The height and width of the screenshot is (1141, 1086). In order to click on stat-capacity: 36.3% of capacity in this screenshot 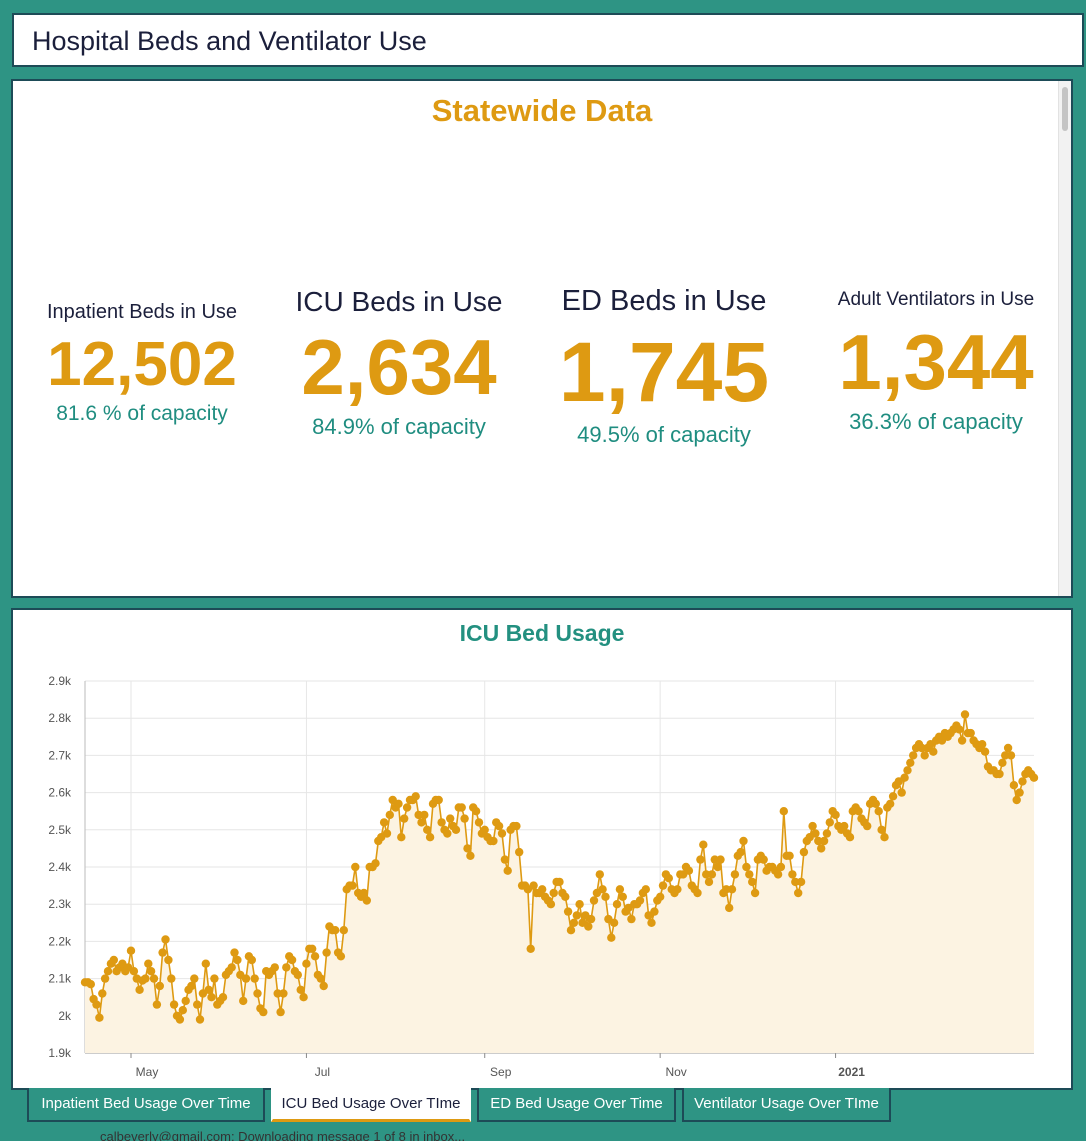, I will do `click(936, 421)`.